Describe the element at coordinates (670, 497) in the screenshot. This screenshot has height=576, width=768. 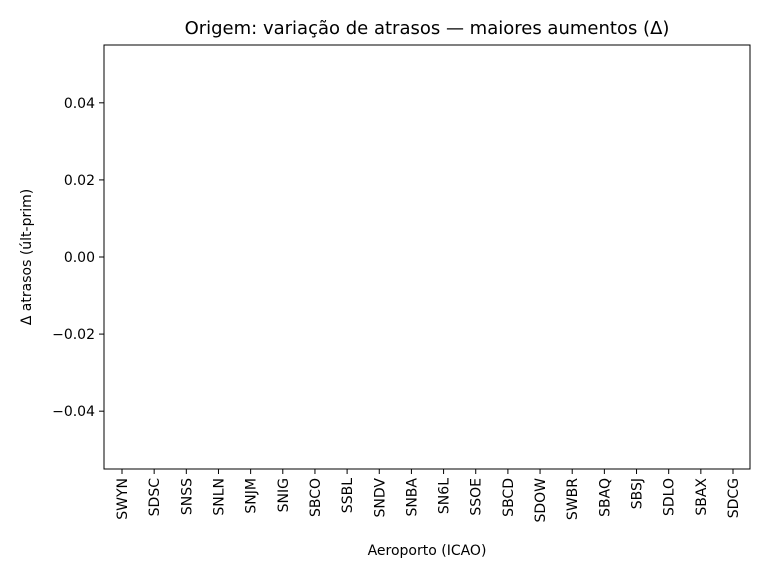
I see `x-tick-label: SDLO` at that location.